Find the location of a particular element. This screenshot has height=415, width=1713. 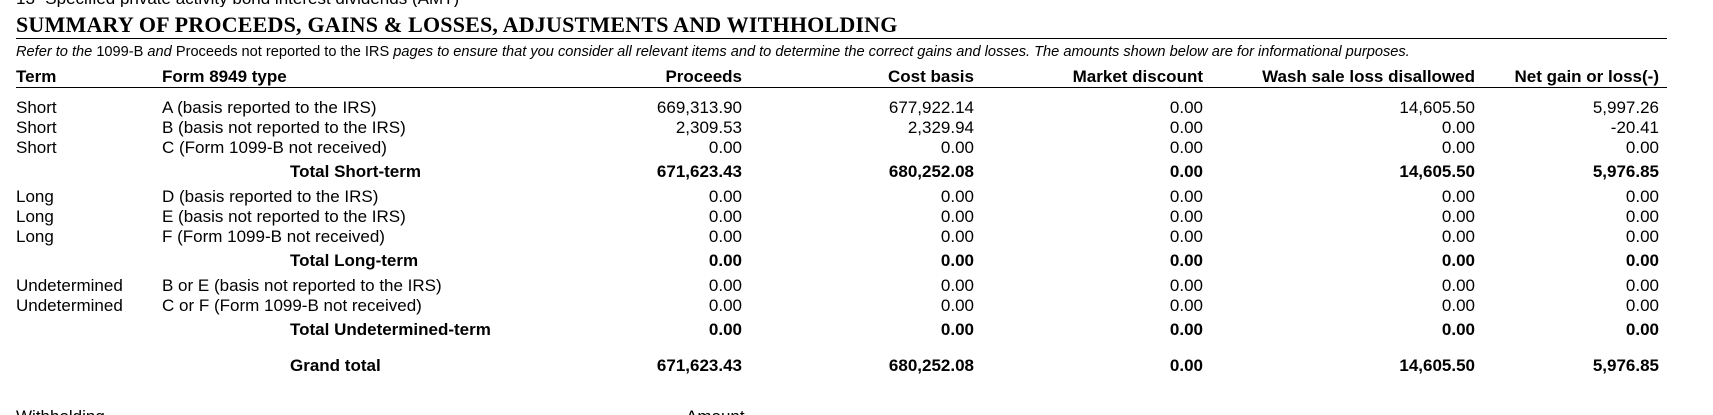

form-type-cell: F (Form 1099-B not received) is located at coordinates (273, 236).